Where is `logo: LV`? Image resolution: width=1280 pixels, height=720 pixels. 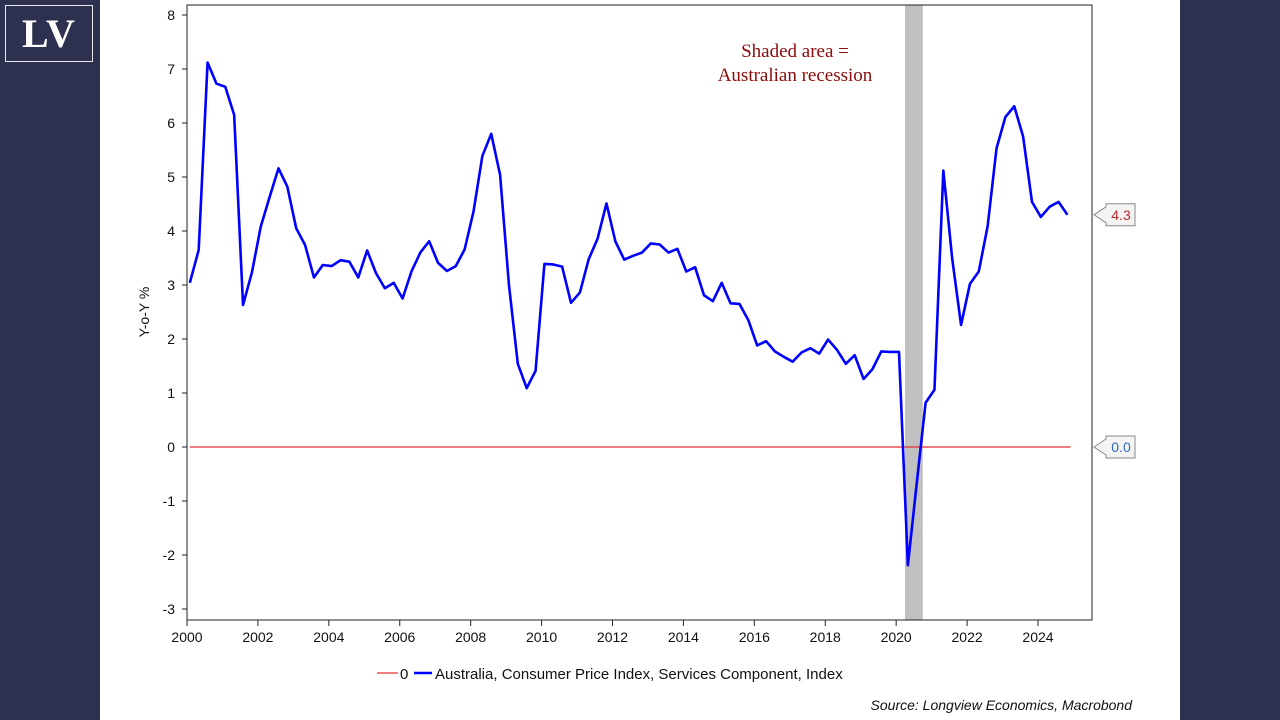
logo: LV is located at coordinates (49, 33).